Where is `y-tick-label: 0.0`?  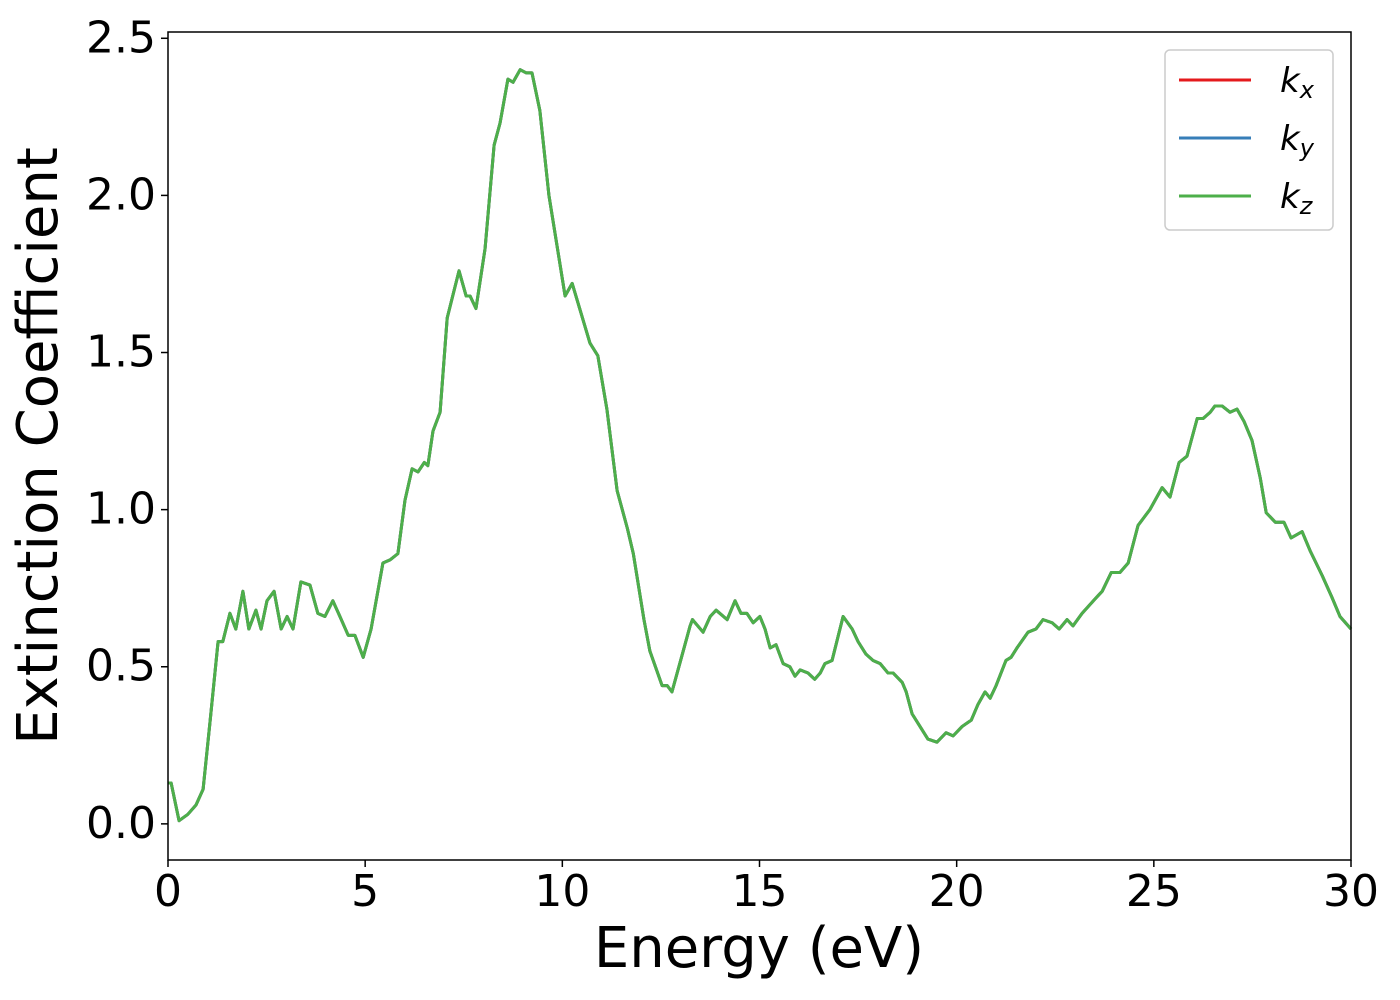
y-tick-label: 0.0 is located at coordinates (121, 823).